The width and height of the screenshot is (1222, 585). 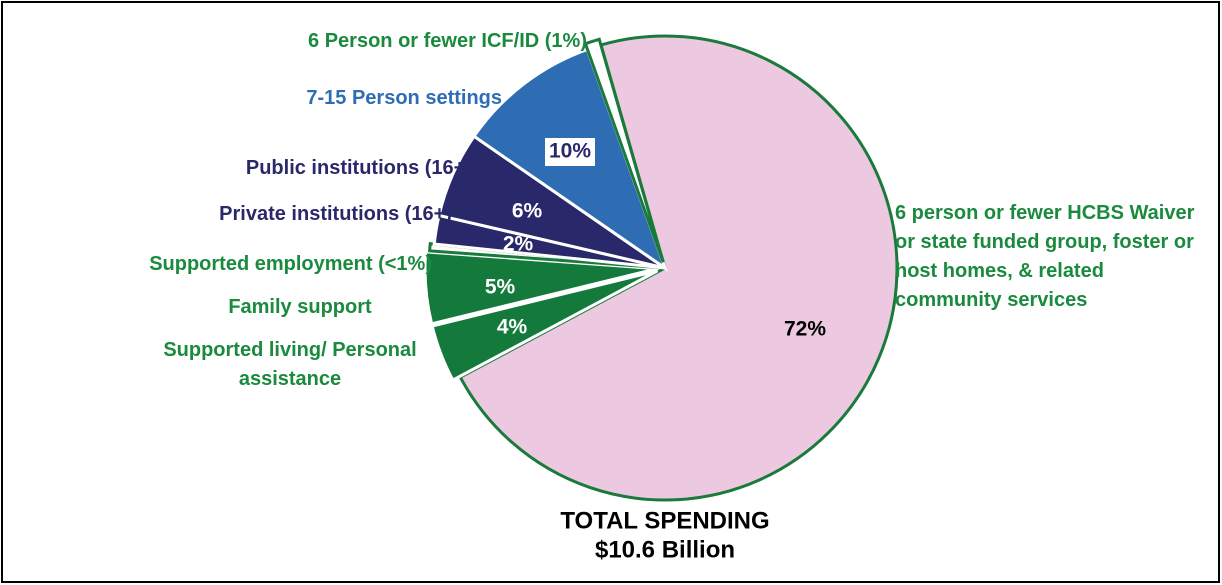 What do you see at coordinates (805, 329) in the screenshot?
I see `value-label: 72%` at bounding box center [805, 329].